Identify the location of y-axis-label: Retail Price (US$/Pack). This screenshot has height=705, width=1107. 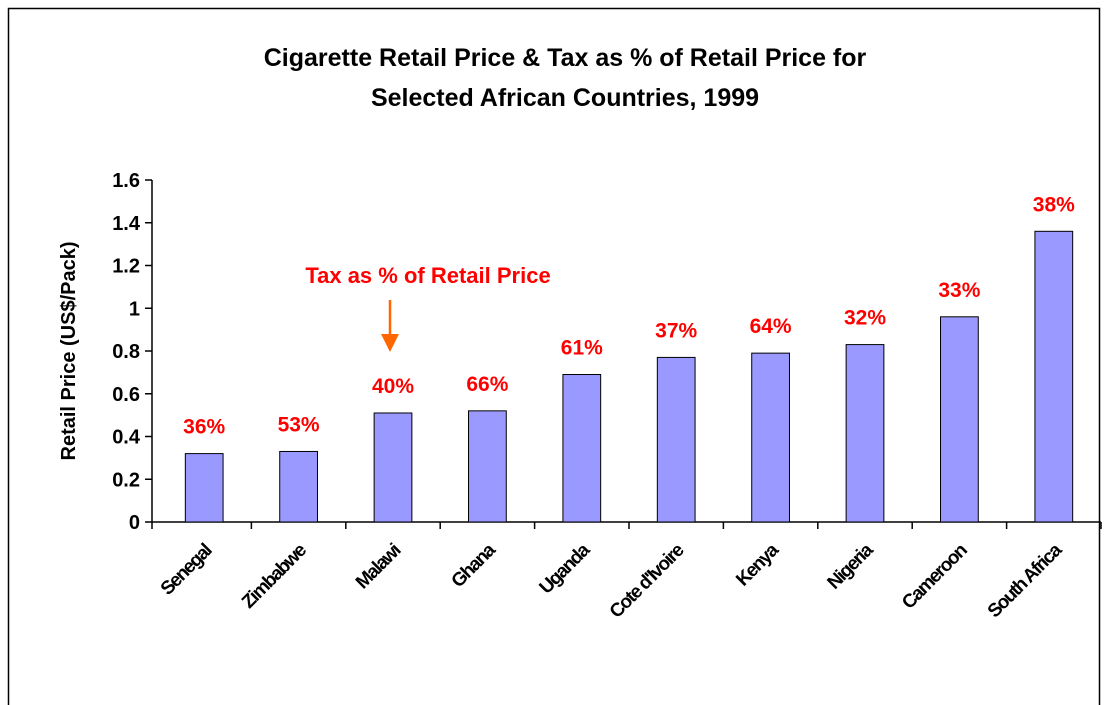
(69, 351).